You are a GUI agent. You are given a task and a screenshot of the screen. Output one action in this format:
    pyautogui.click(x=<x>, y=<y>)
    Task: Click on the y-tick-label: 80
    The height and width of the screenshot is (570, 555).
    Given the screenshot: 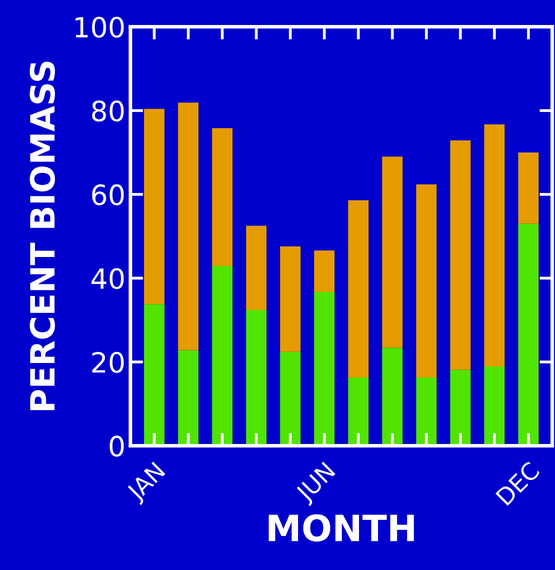 What is the action you would take?
    pyautogui.click(x=108, y=111)
    